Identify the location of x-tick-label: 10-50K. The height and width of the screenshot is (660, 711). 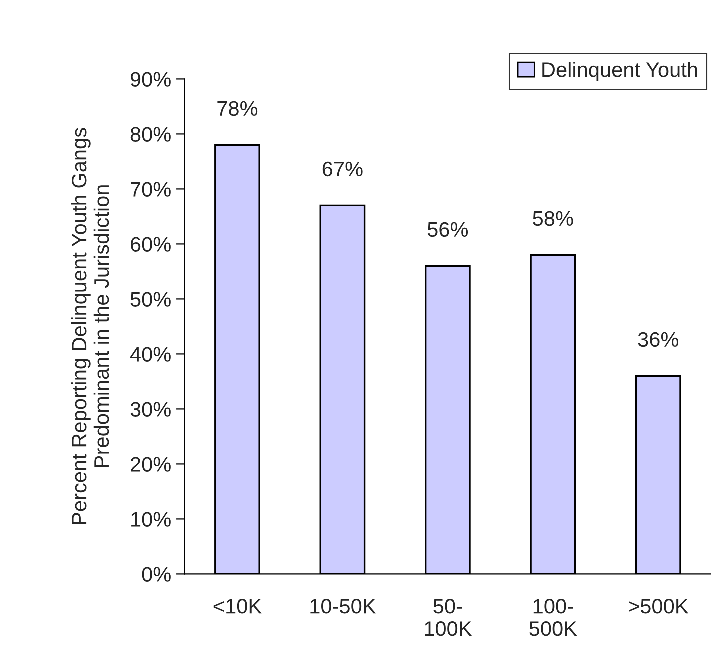
(343, 606).